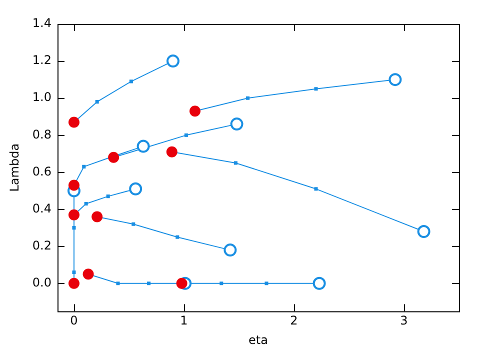  What do you see at coordinates (258, 339) in the screenshot?
I see `x-axis-title: eta` at bounding box center [258, 339].